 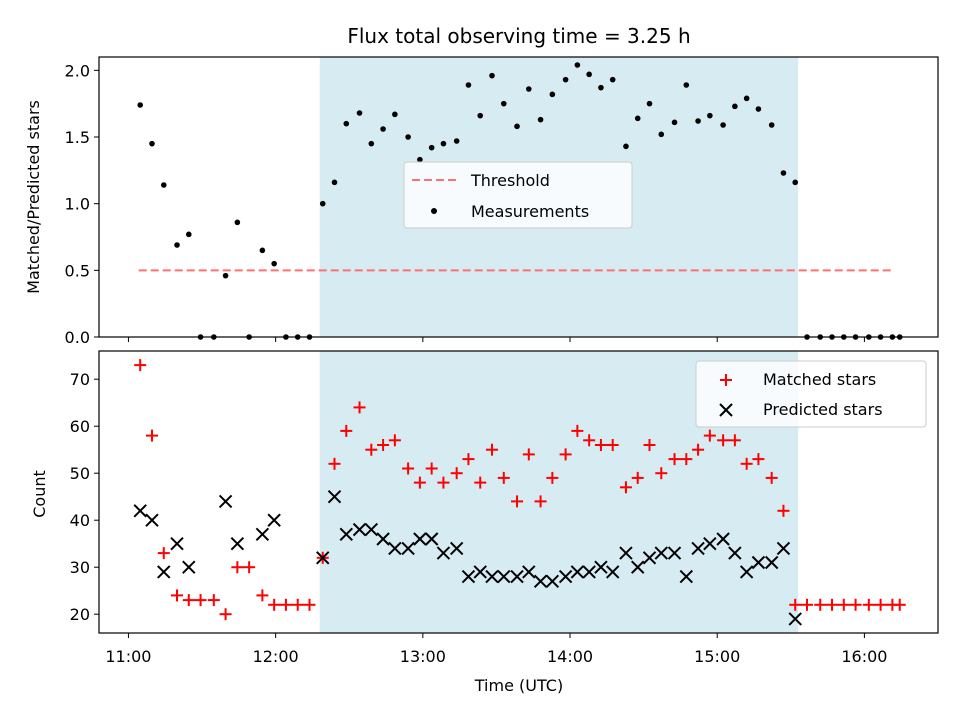 What do you see at coordinates (80, 520) in the screenshot?
I see `y-tick-label: 40` at bounding box center [80, 520].